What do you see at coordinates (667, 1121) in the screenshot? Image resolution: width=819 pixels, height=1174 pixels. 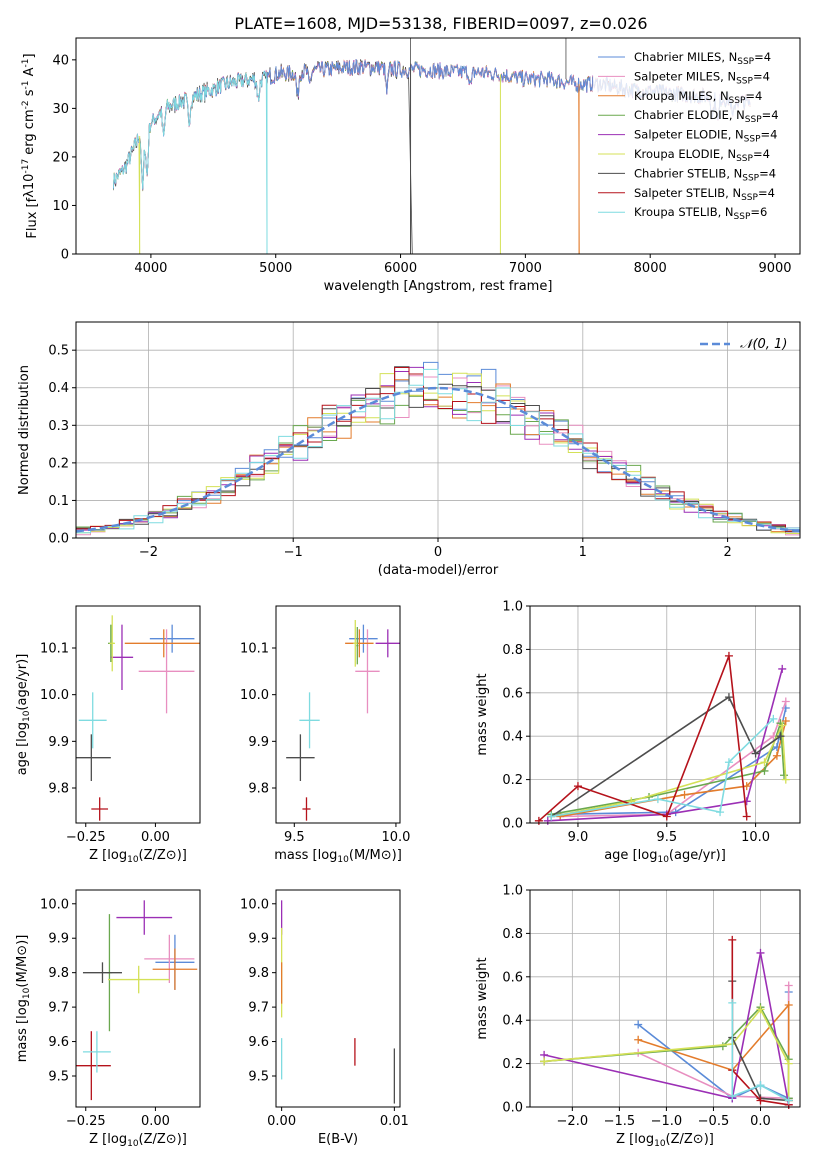 I see `x-tick-label: −1.0` at bounding box center [667, 1121].